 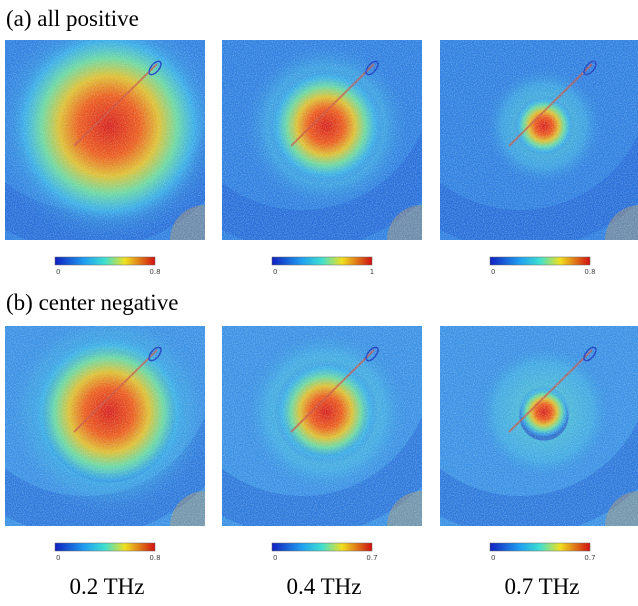 What do you see at coordinates (324, 586) in the screenshot?
I see `frequency-label: 0.4 THz` at bounding box center [324, 586].